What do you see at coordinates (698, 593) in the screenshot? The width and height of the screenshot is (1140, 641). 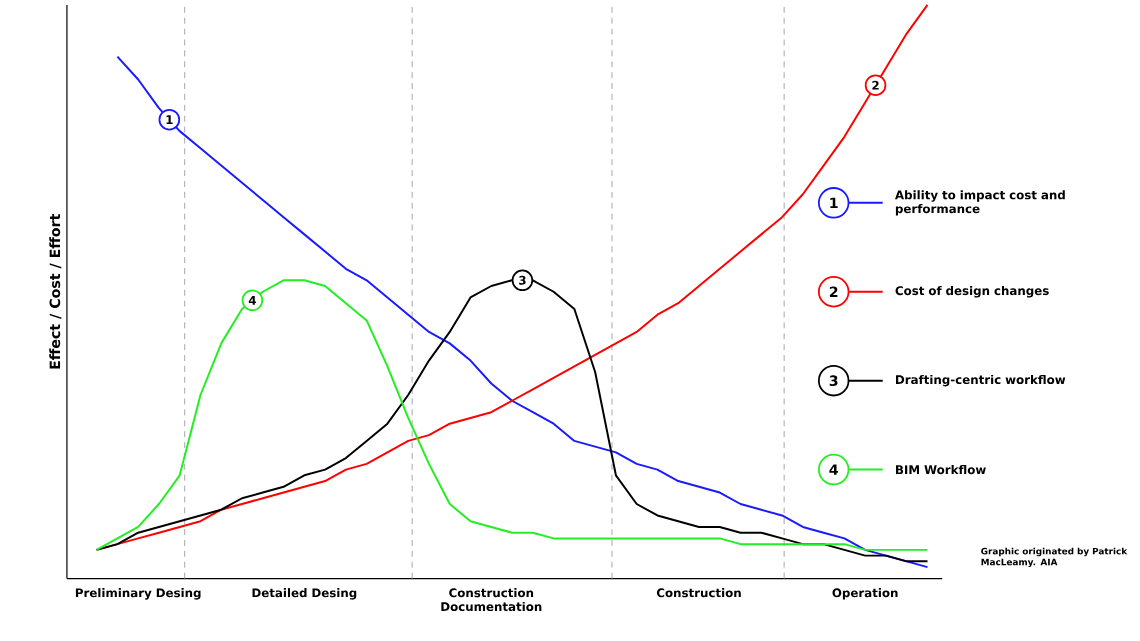 I see `x-tick-label: Construction` at bounding box center [698, 593].